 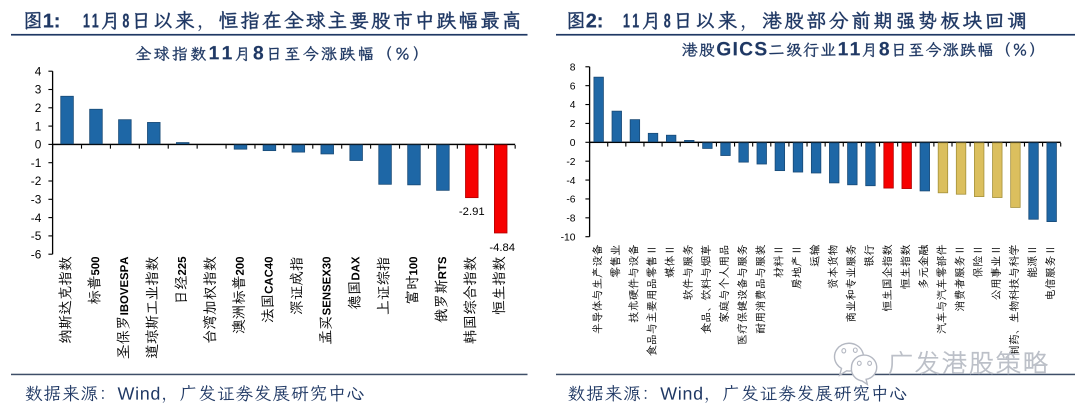 I want to click on svg-text: 1, so click(x=38, y=126).